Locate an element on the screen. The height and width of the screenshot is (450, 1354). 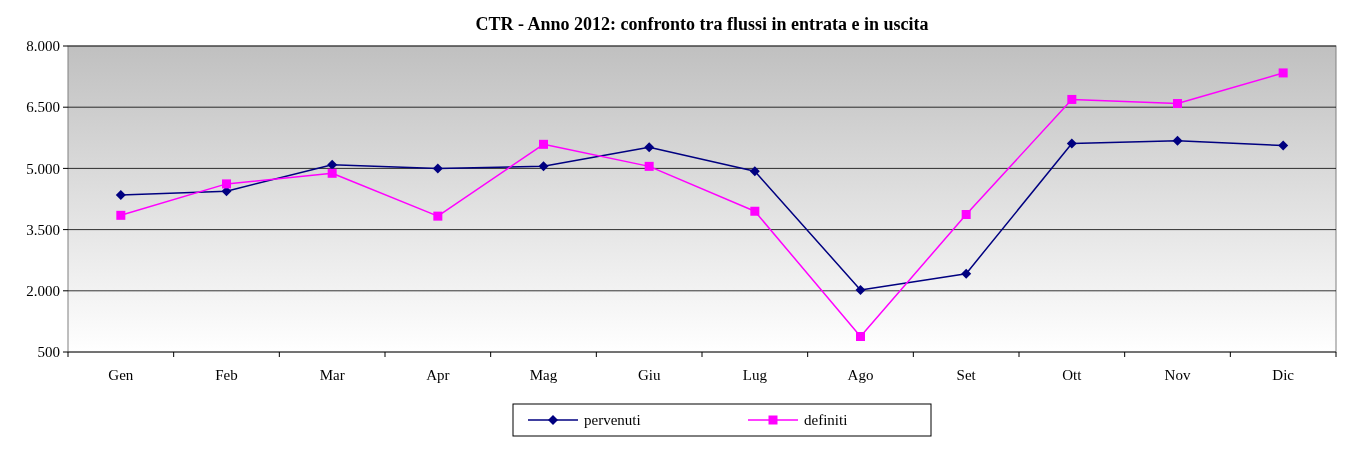
x-tick-label: Lug is located at coordinates (755, 375).